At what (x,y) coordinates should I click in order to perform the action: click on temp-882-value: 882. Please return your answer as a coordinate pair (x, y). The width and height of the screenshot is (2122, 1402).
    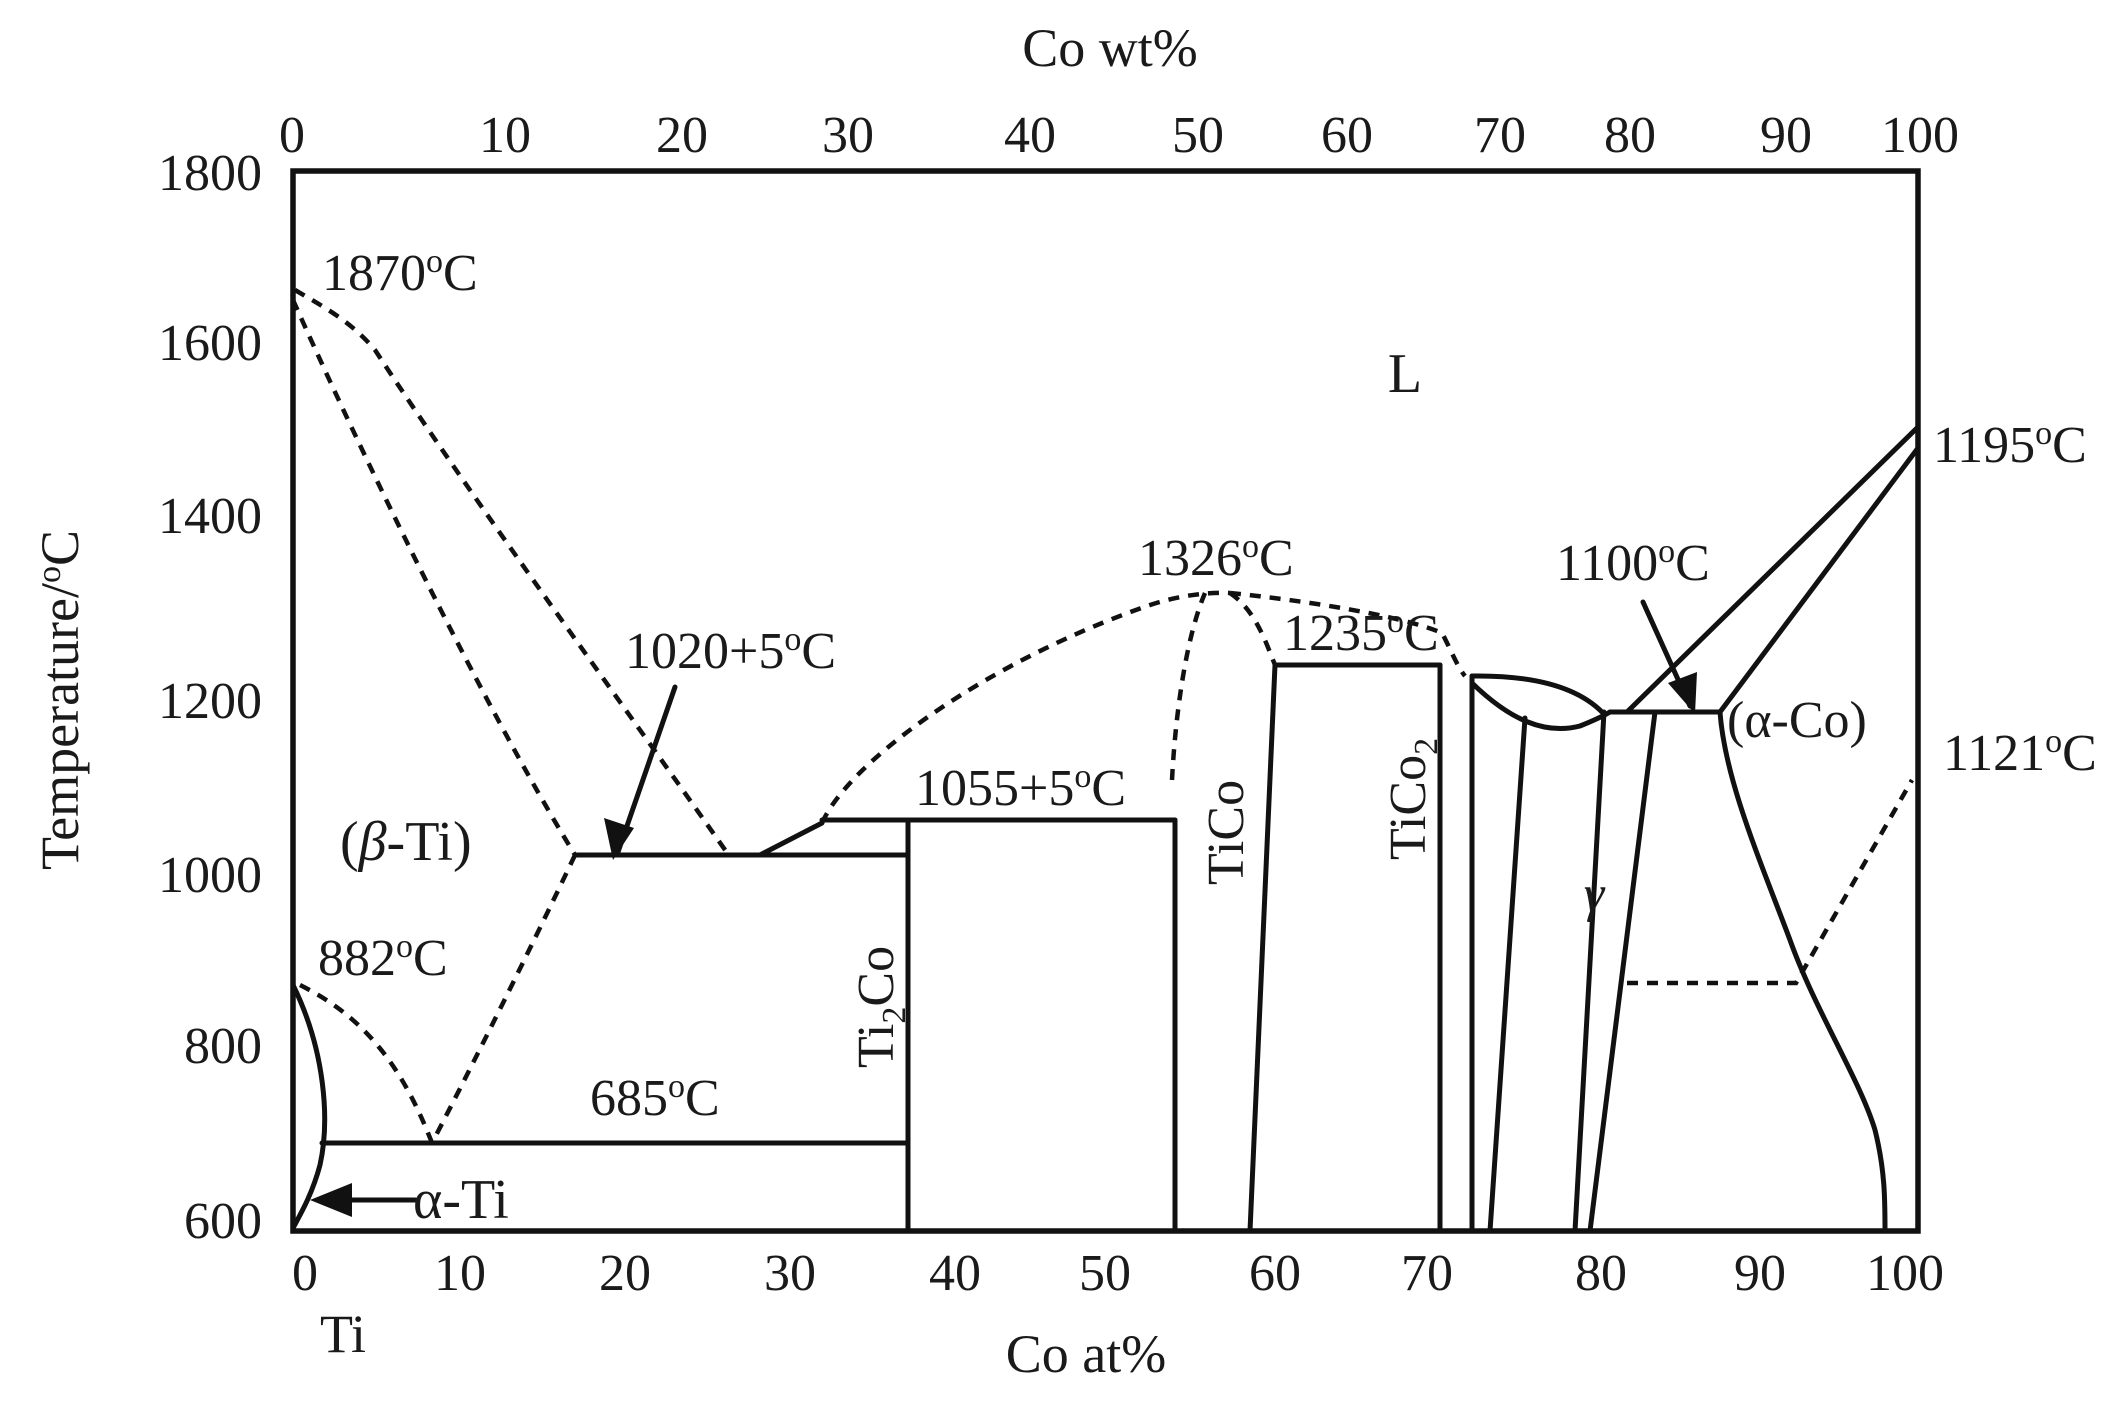
    Looking at the image, I should click on (357, 958).